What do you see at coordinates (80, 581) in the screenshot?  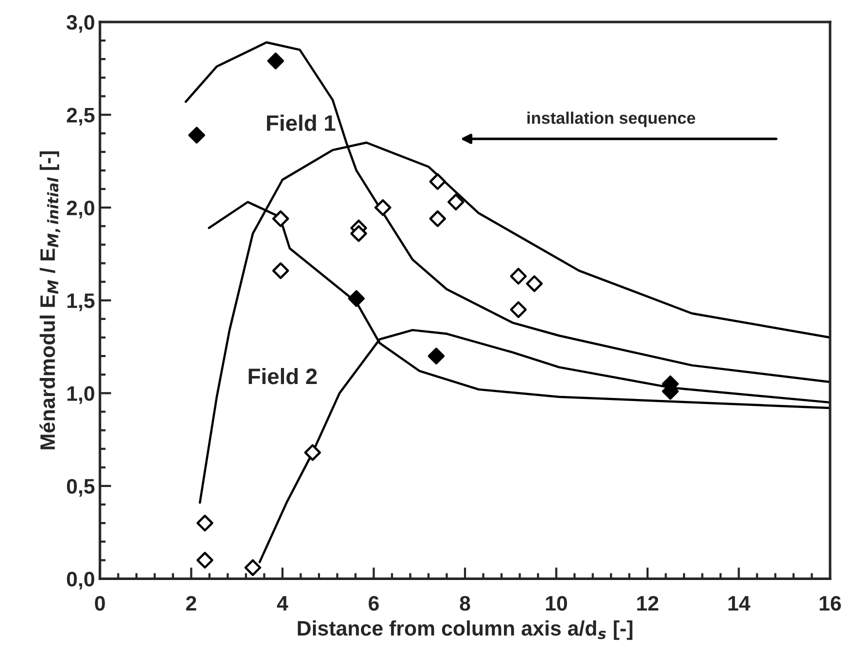 I see `y-tick-label: 0,0` at bounding box center [80, 581].